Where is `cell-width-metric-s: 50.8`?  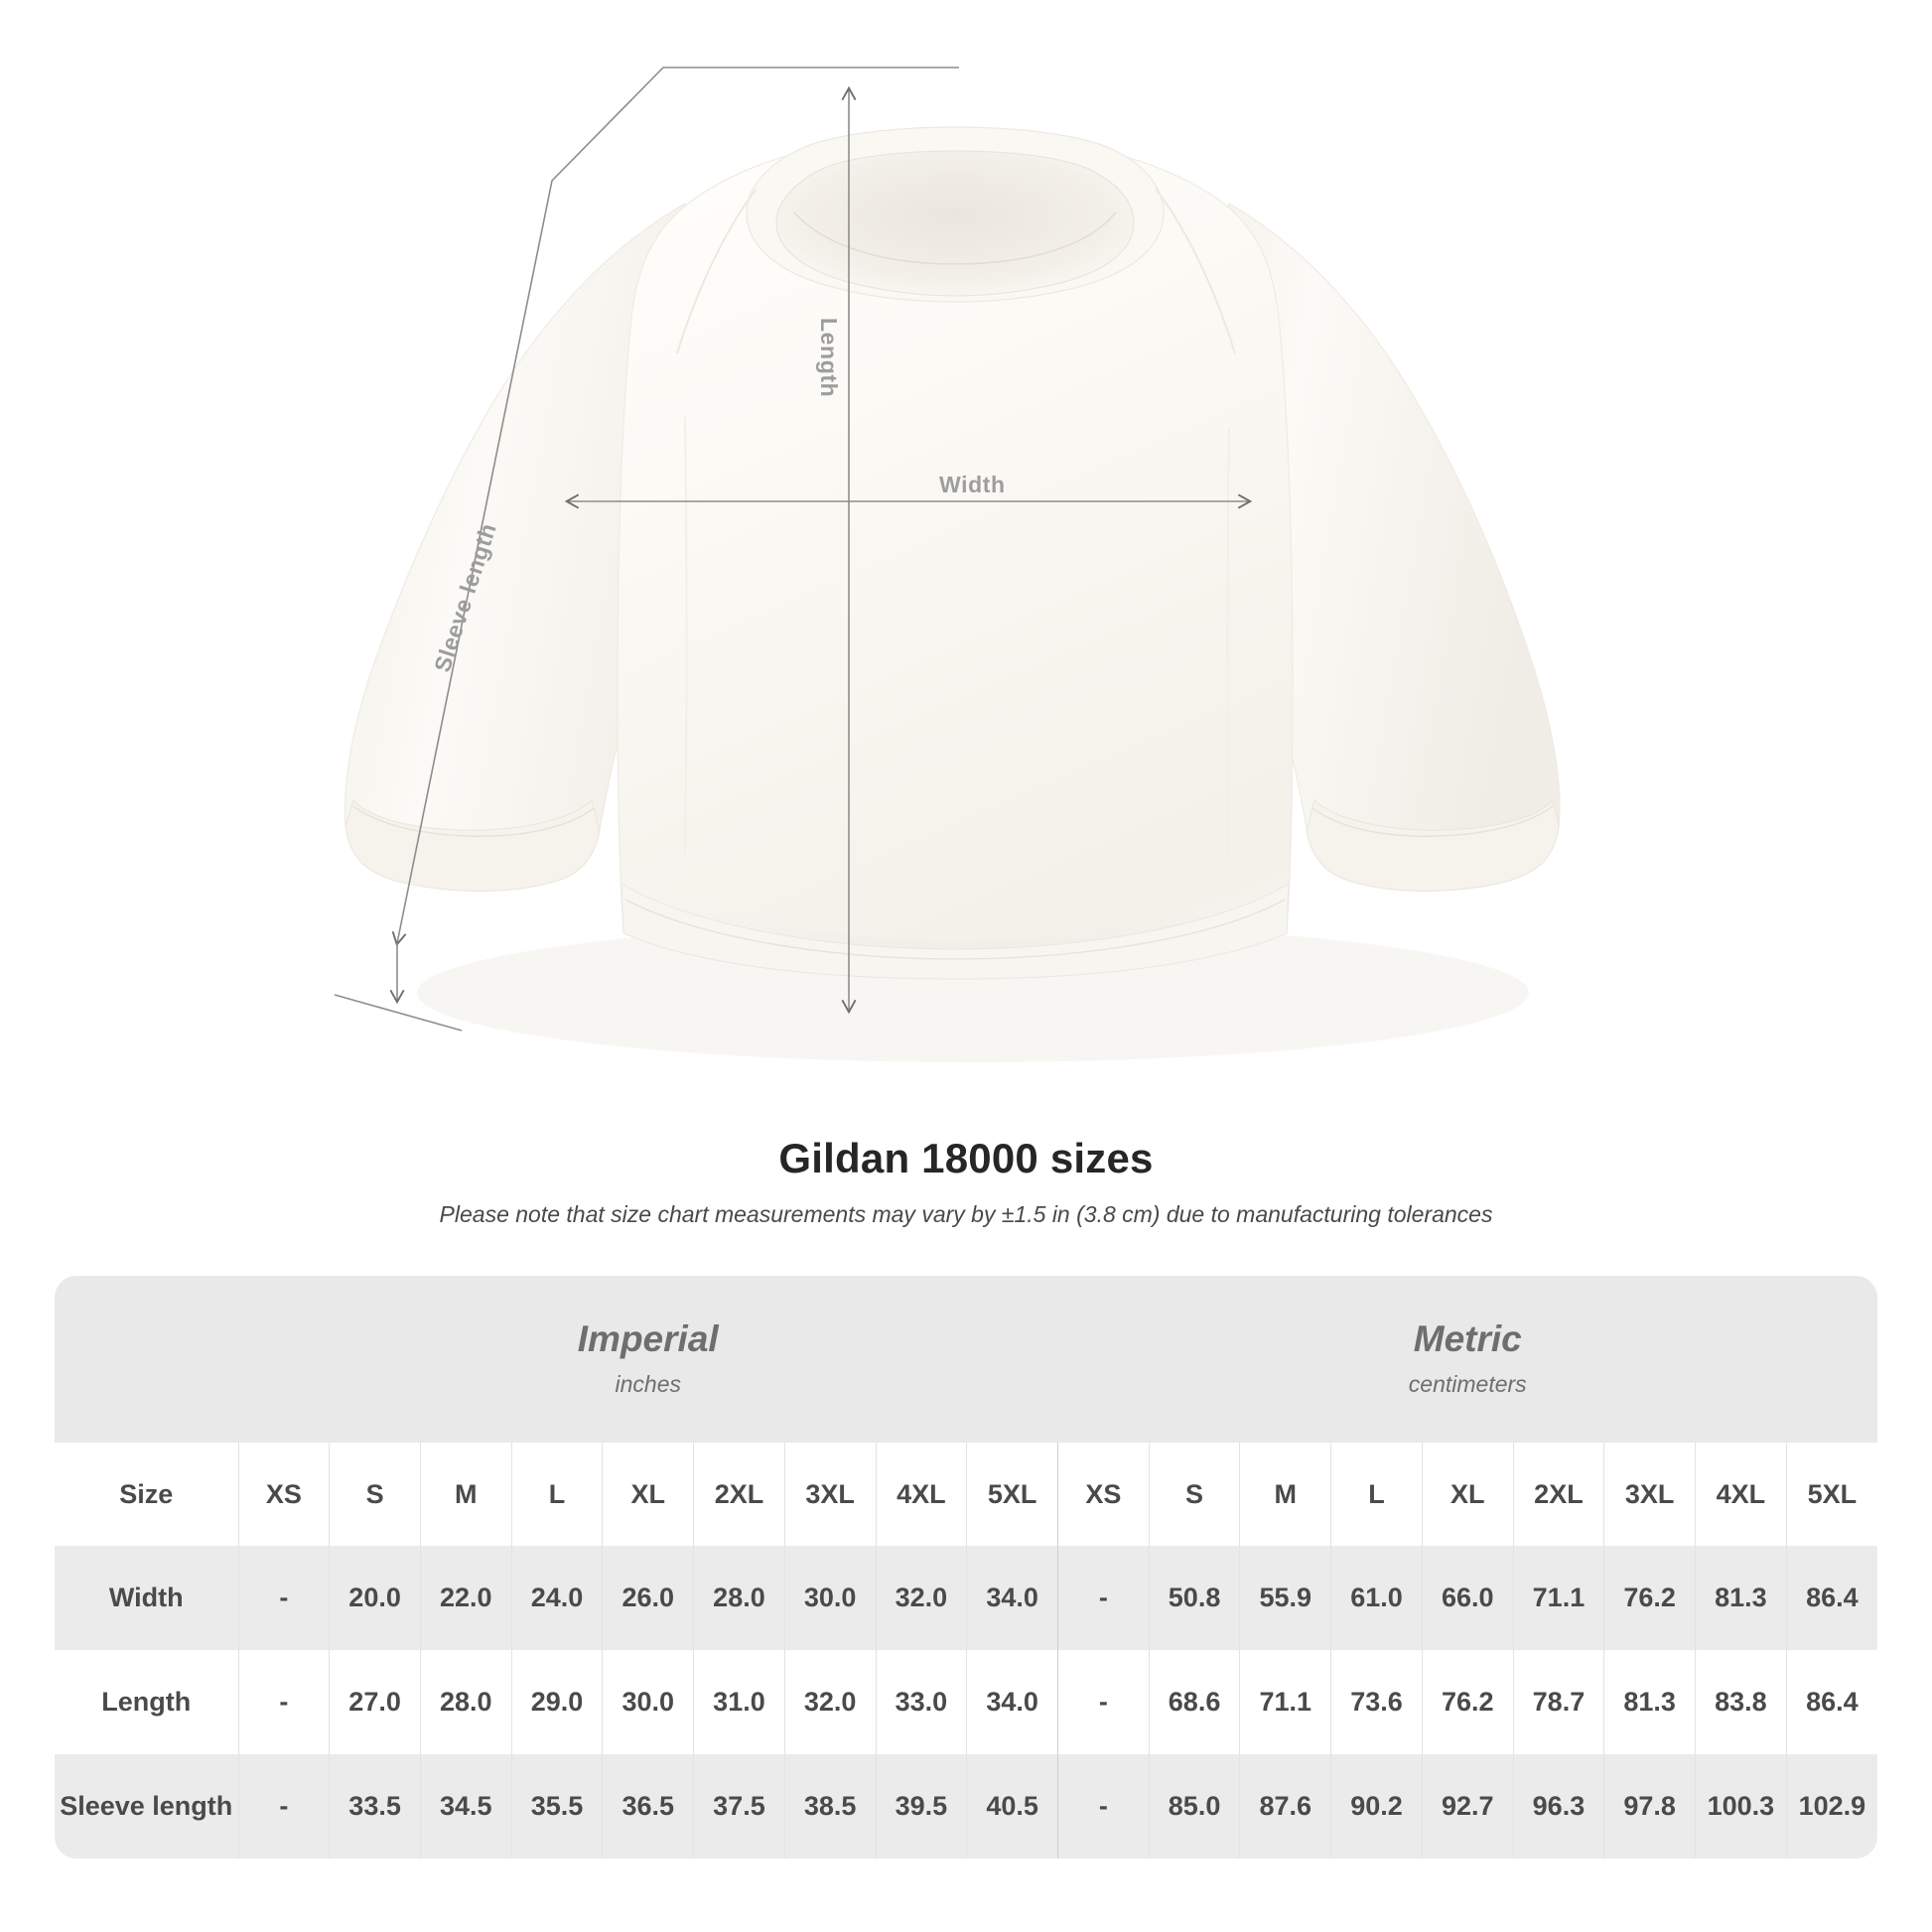 cell-width-metric-s: 50.8 is located at coordinates (1194, 1598).